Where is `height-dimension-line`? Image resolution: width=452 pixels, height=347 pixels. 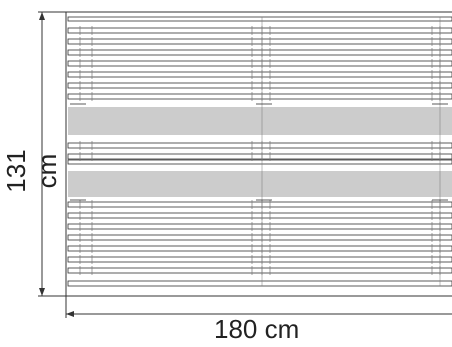 height-dimension-line is located at coordinates (52, 154).